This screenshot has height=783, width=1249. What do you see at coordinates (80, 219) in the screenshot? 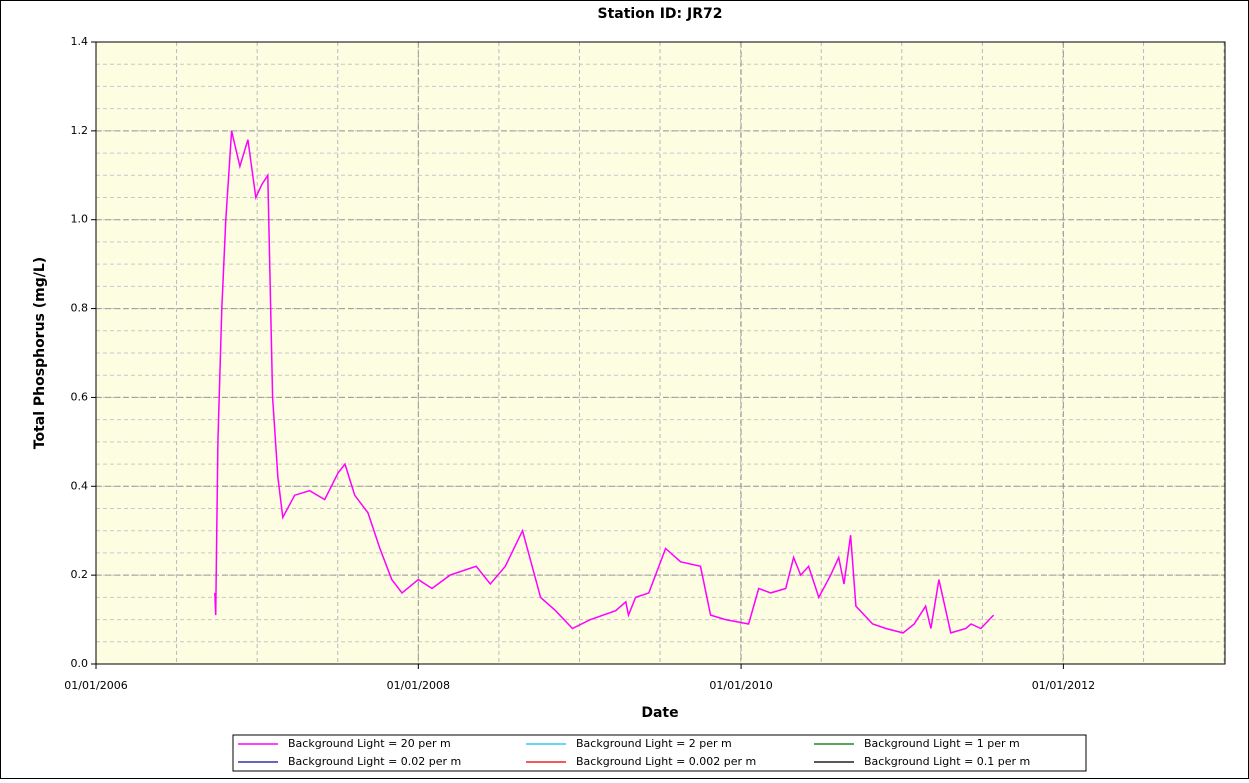
I see `y-tick-label: 1.0` at bounding box center [80, 219].